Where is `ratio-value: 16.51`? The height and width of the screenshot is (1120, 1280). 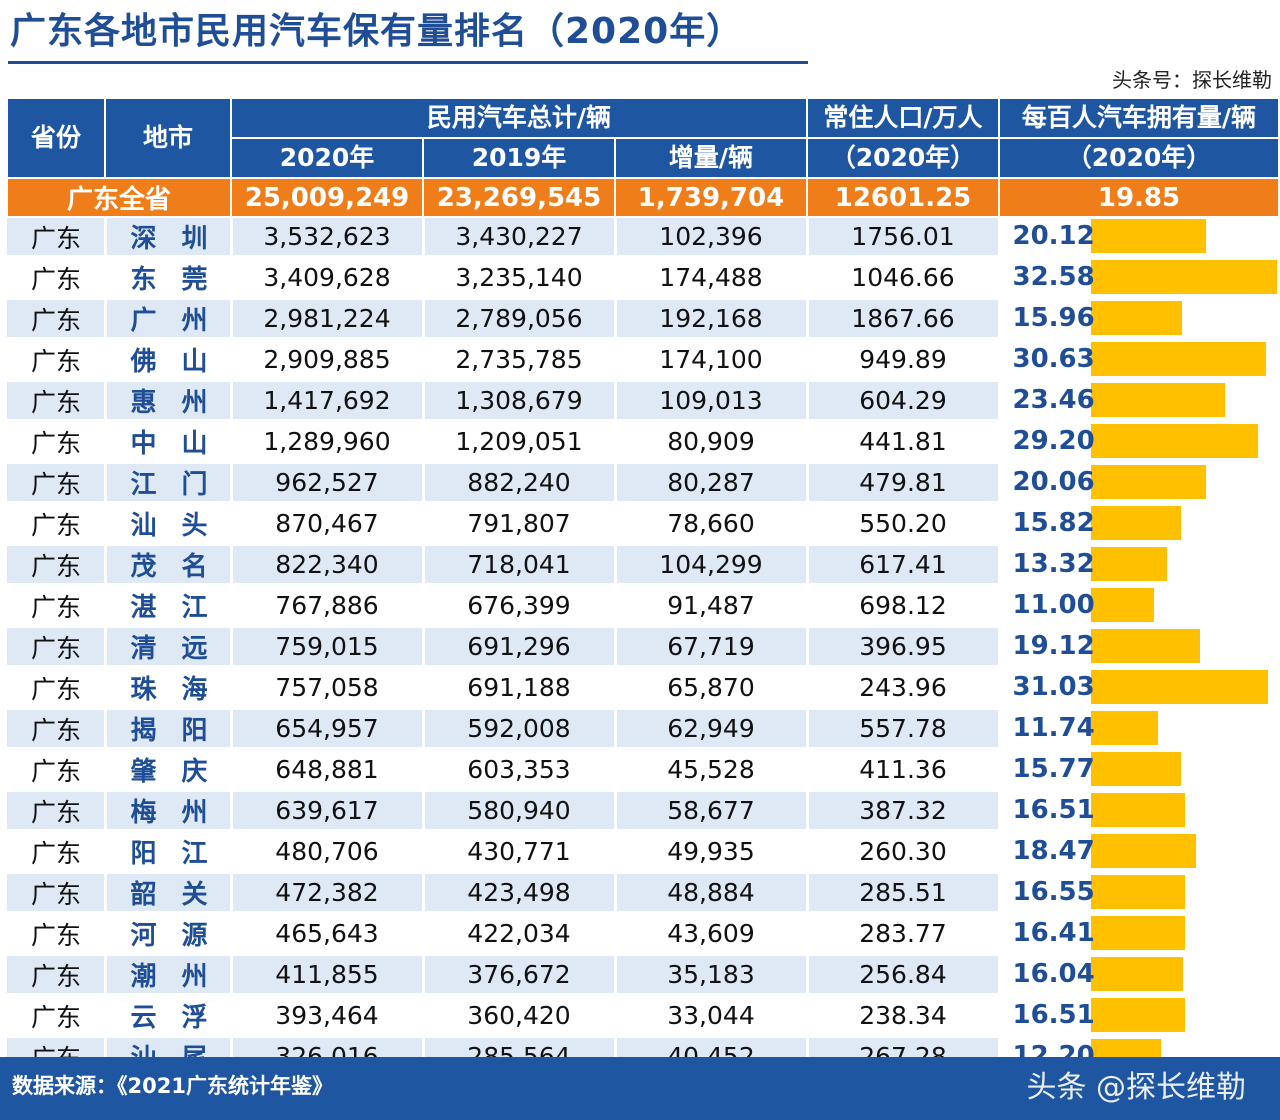 ratio-value: 16.51 is located at coordinates (1053, 810).